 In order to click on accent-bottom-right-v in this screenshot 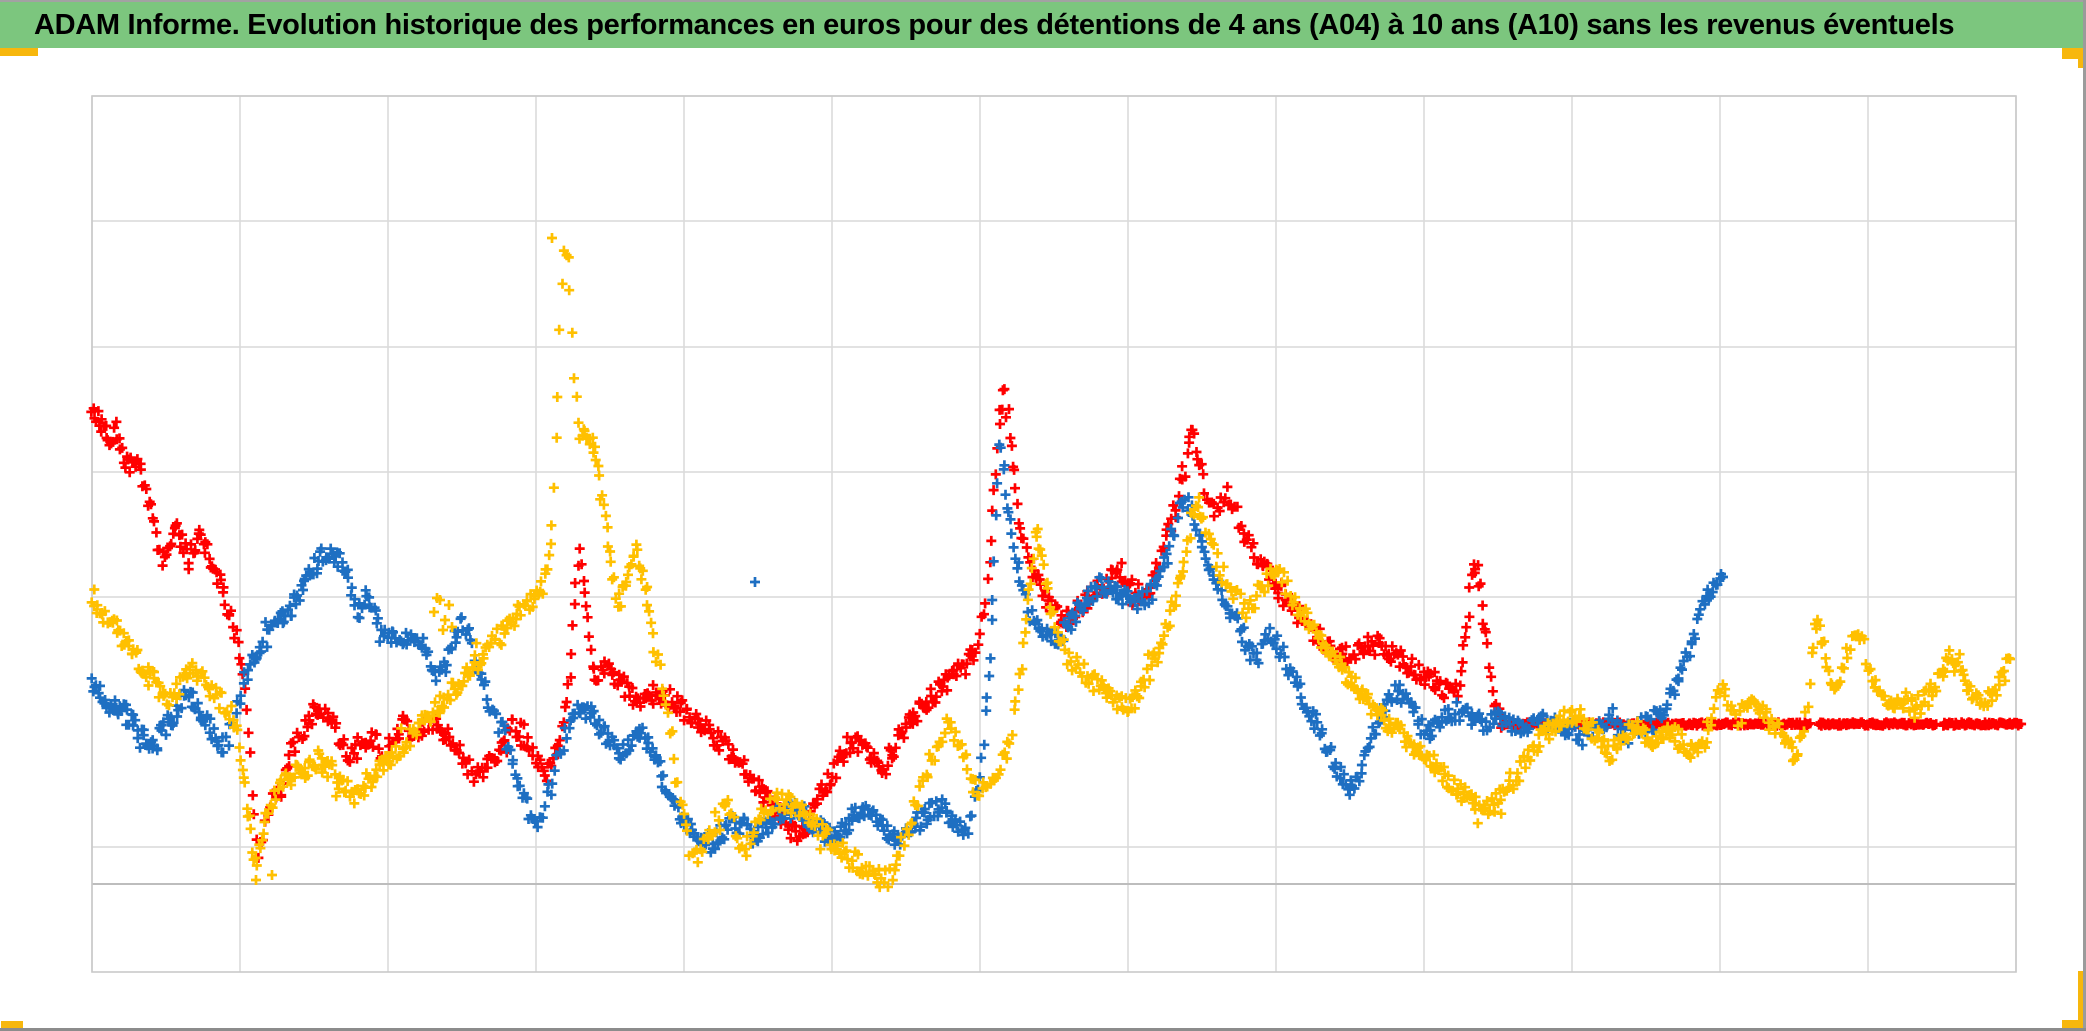, I will do `click(2081, 1000)`.